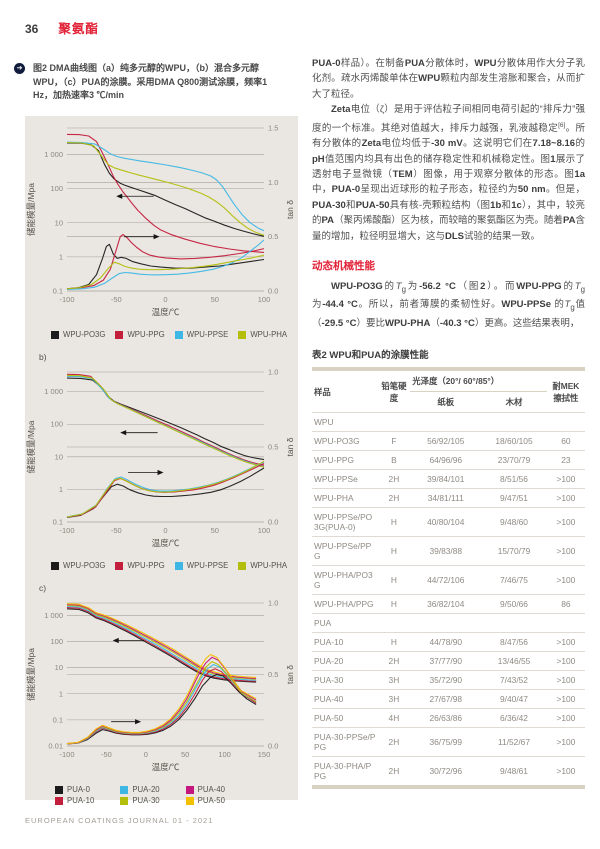 This screenshot has width=600, height=849. Describe the element at coordinates (566, 441) in the screenshot. I see `cell-mek: 60` at that location.